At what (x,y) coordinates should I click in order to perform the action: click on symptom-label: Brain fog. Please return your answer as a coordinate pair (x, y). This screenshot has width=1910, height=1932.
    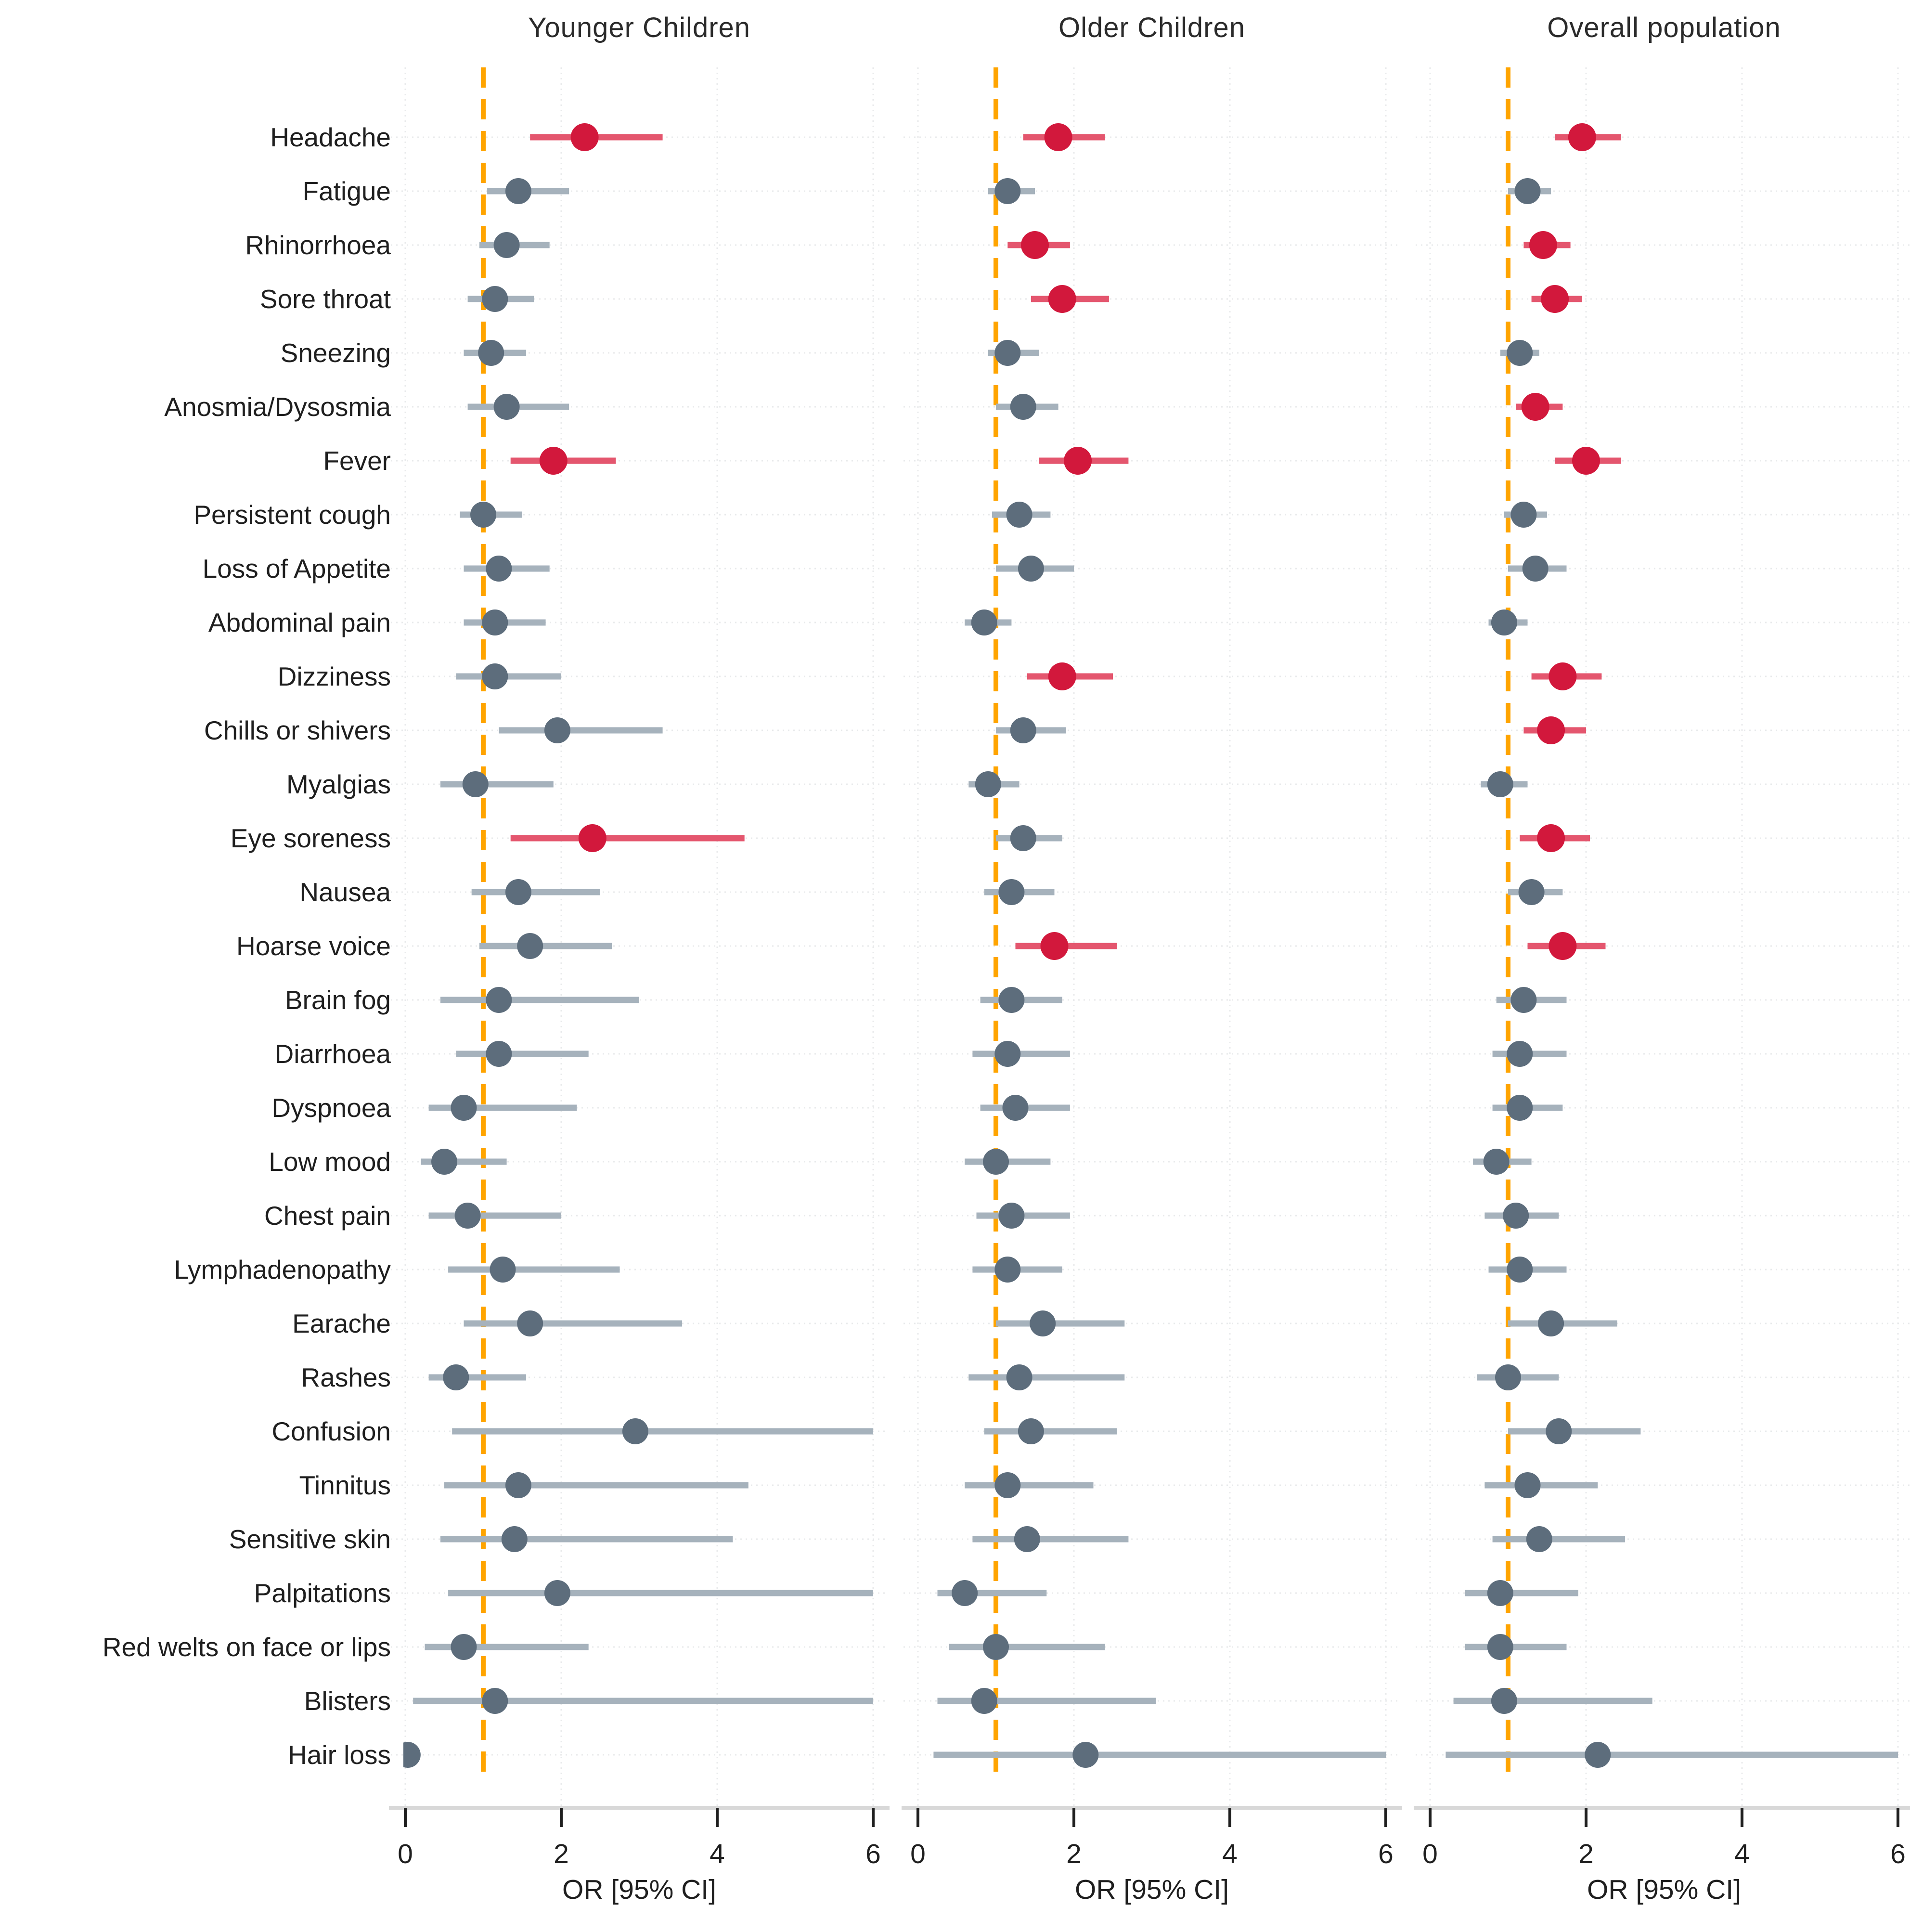
    Looking at the image, I should click on (338, 1000).